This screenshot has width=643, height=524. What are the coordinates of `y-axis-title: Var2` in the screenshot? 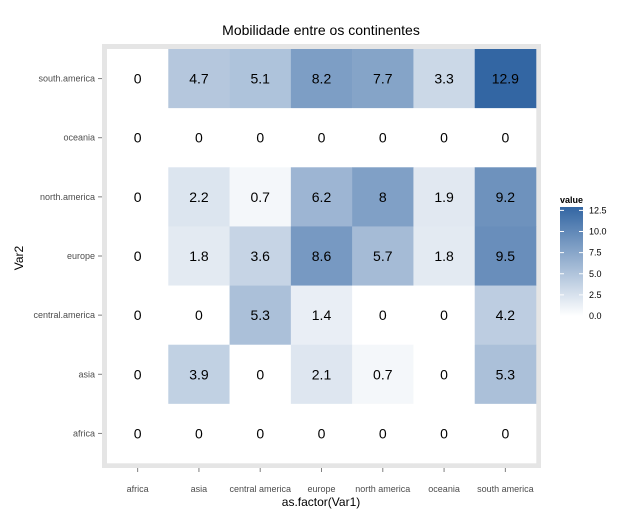 It's located at (19, 257).